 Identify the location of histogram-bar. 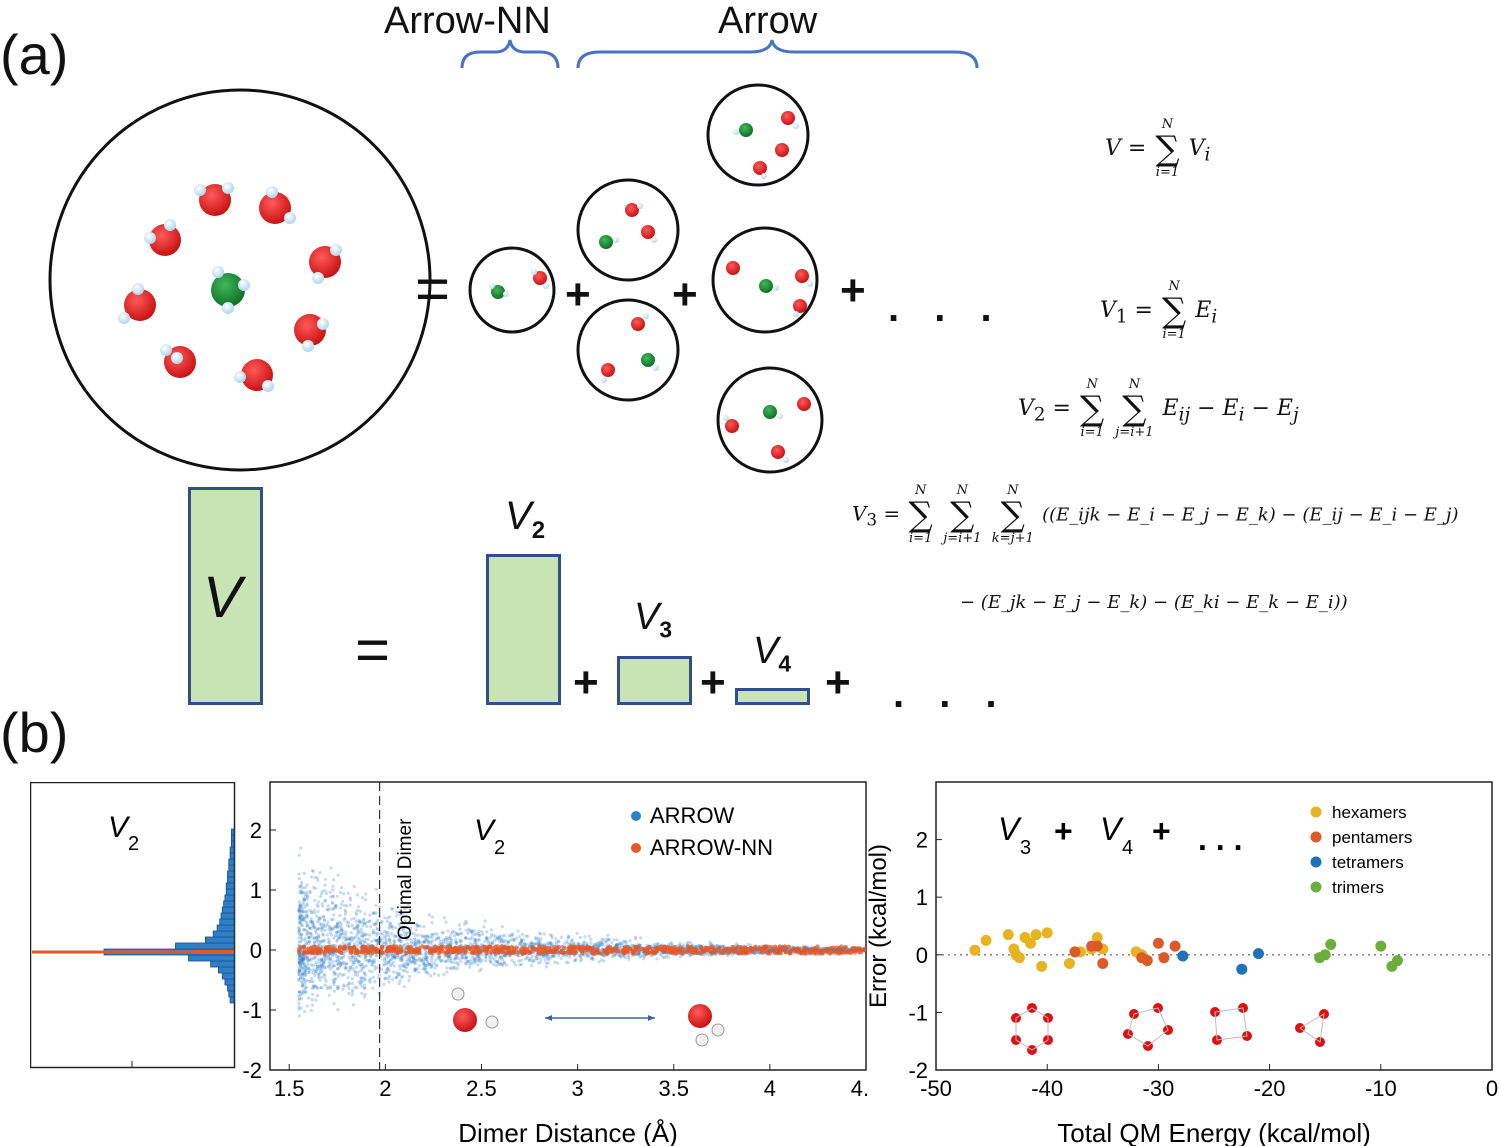
(231, 874).